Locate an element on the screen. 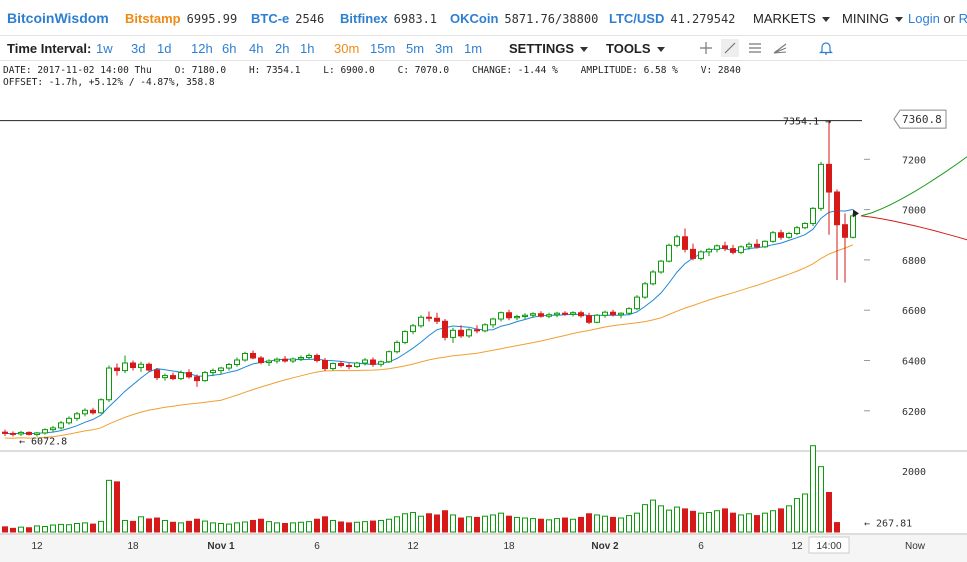  login-link: Login is located at coordinates (924, 18).